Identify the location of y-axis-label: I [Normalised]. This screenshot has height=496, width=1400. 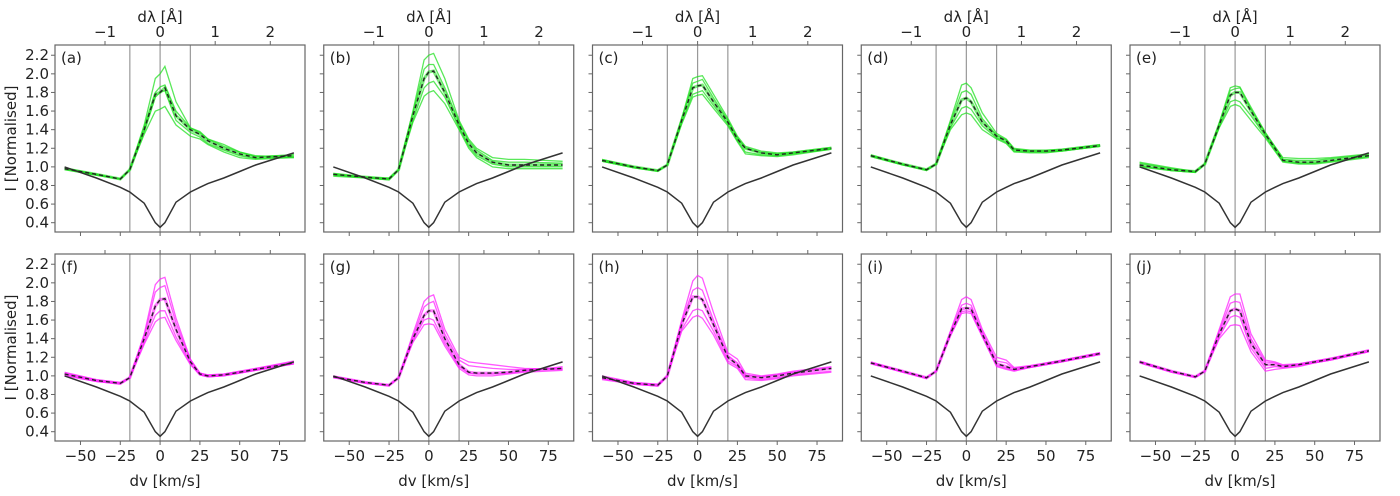
(11, 139).